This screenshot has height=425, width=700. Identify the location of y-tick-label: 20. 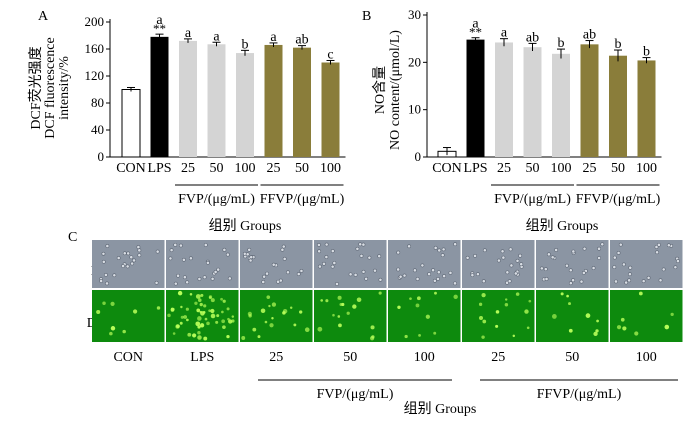
(414, 61).